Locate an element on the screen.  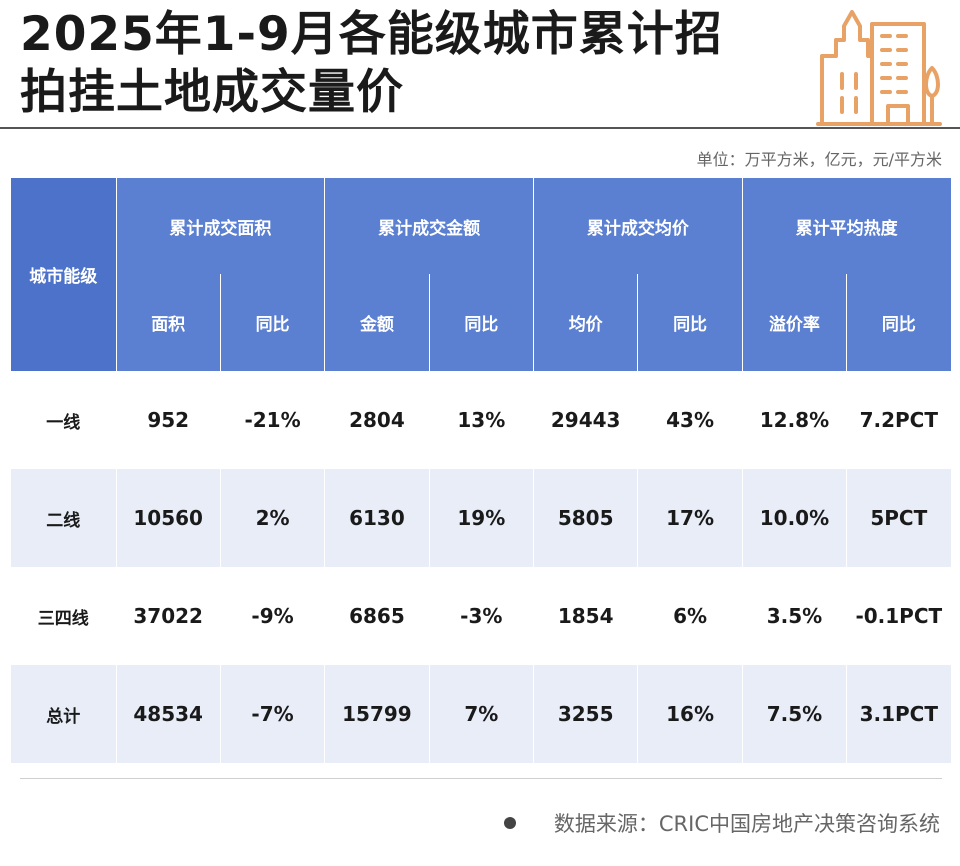
table-cell: 48534 is located at coordinates (168, 714).